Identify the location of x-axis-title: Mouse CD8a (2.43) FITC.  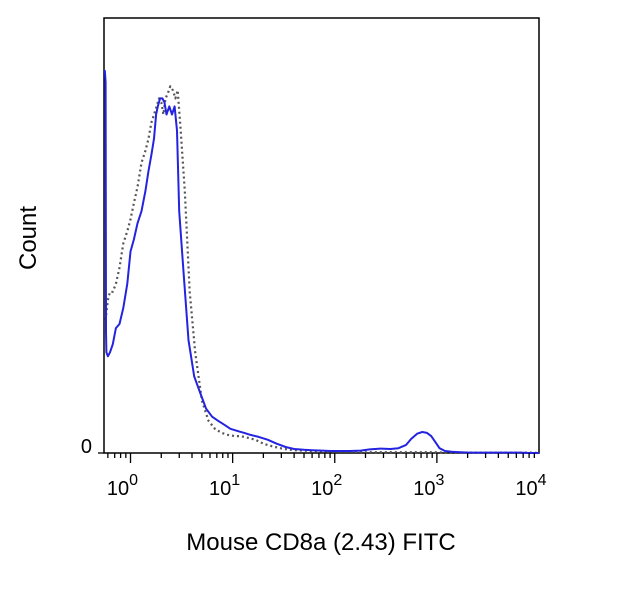
(320, 542).